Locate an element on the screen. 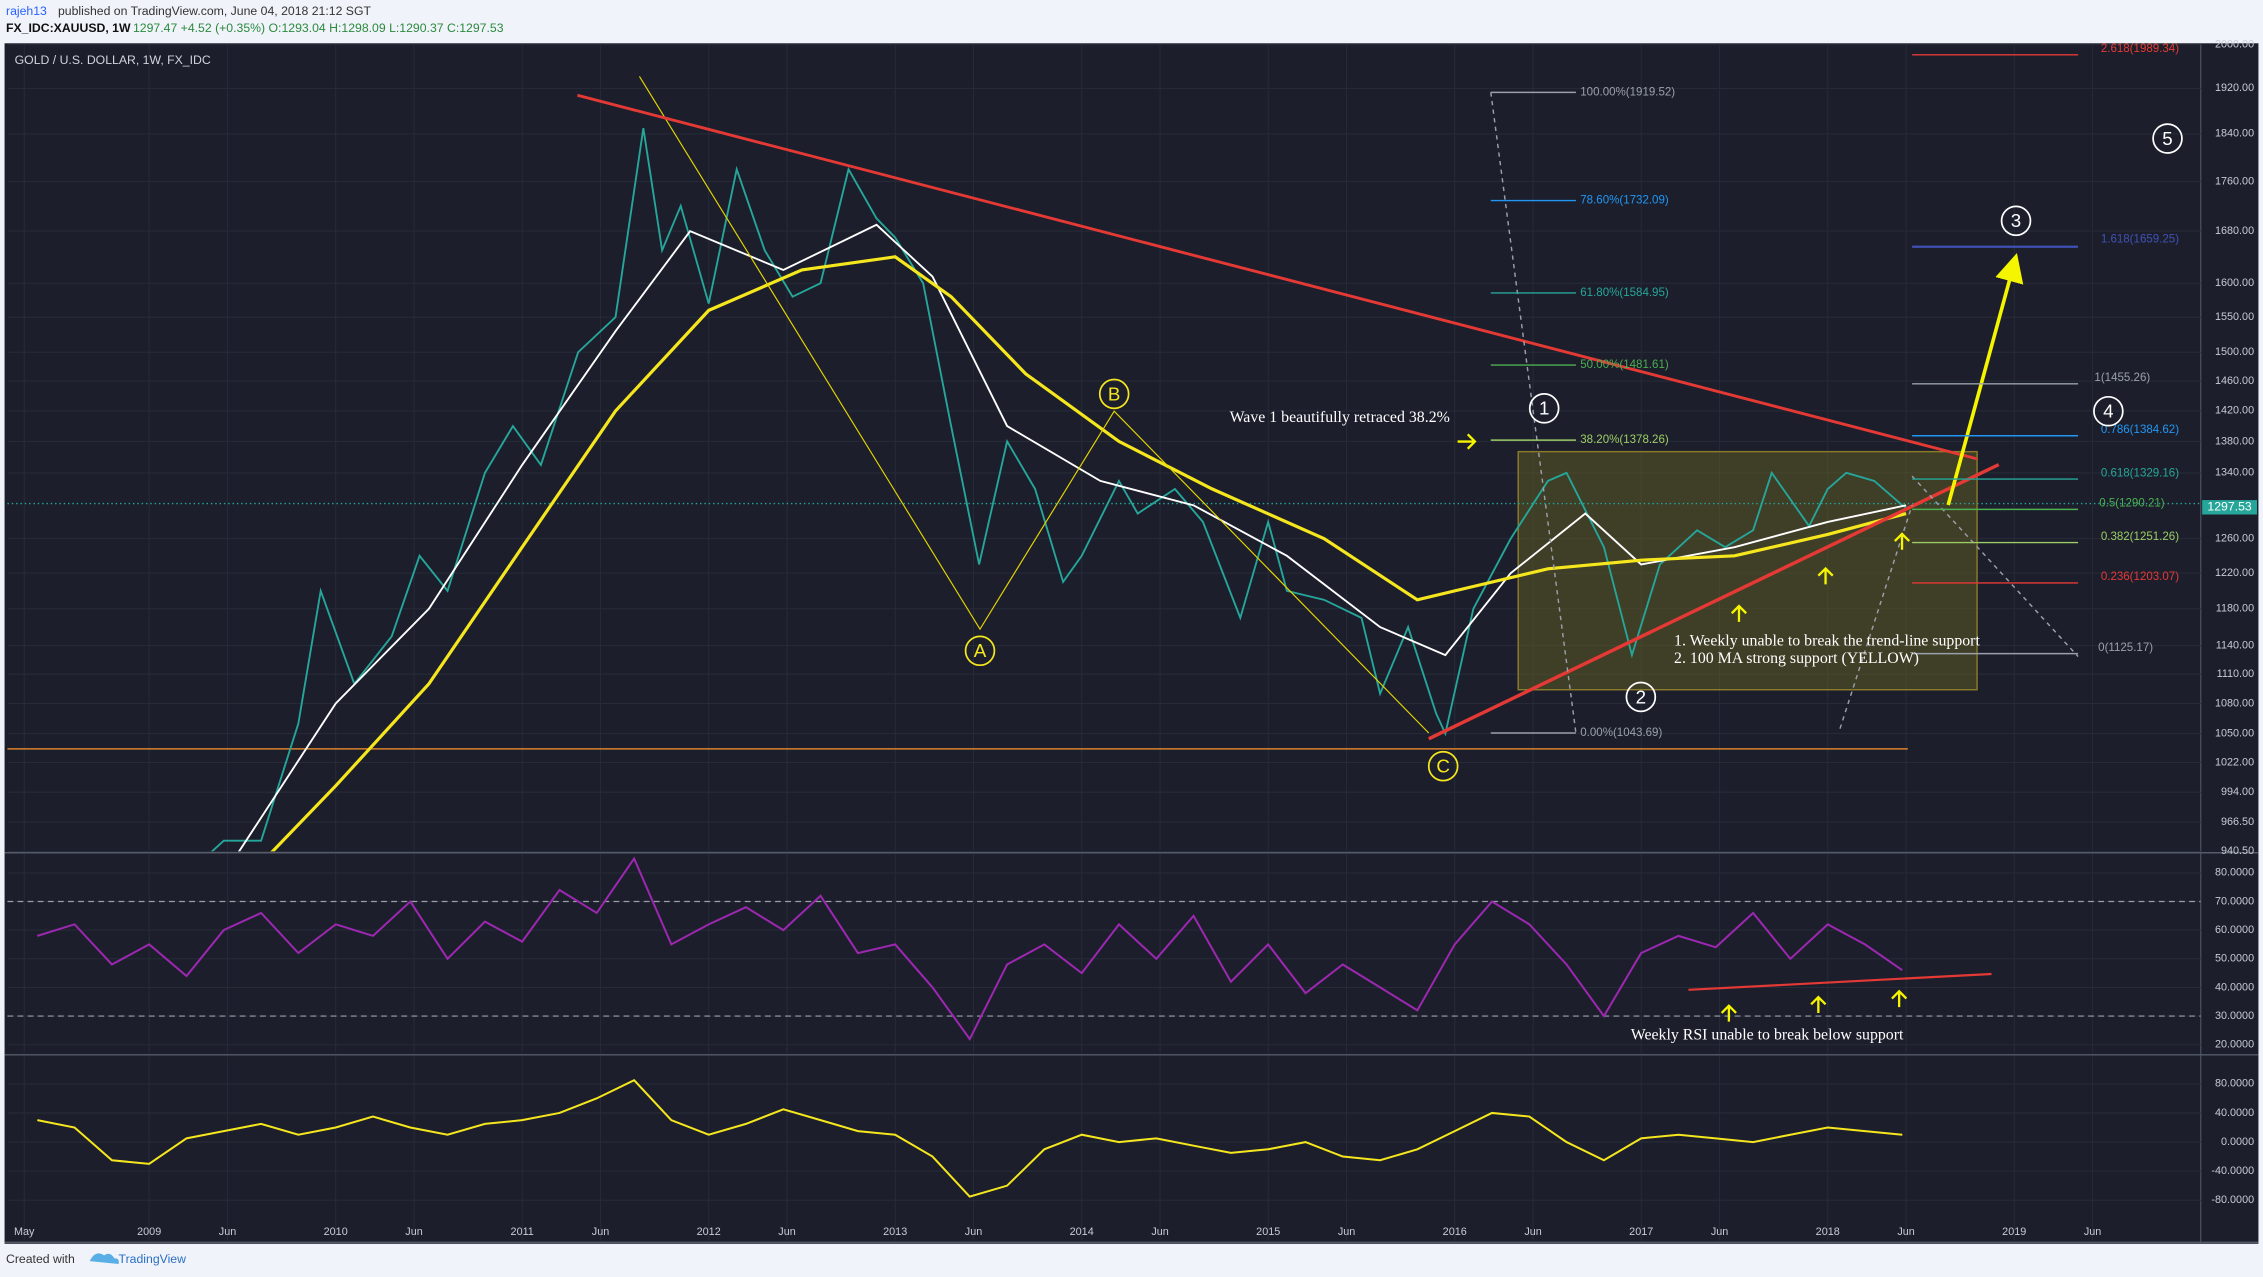 The image size is (2263, 1277). y-tick-label: -40.0000 is located at coordinates (2232, 1171).